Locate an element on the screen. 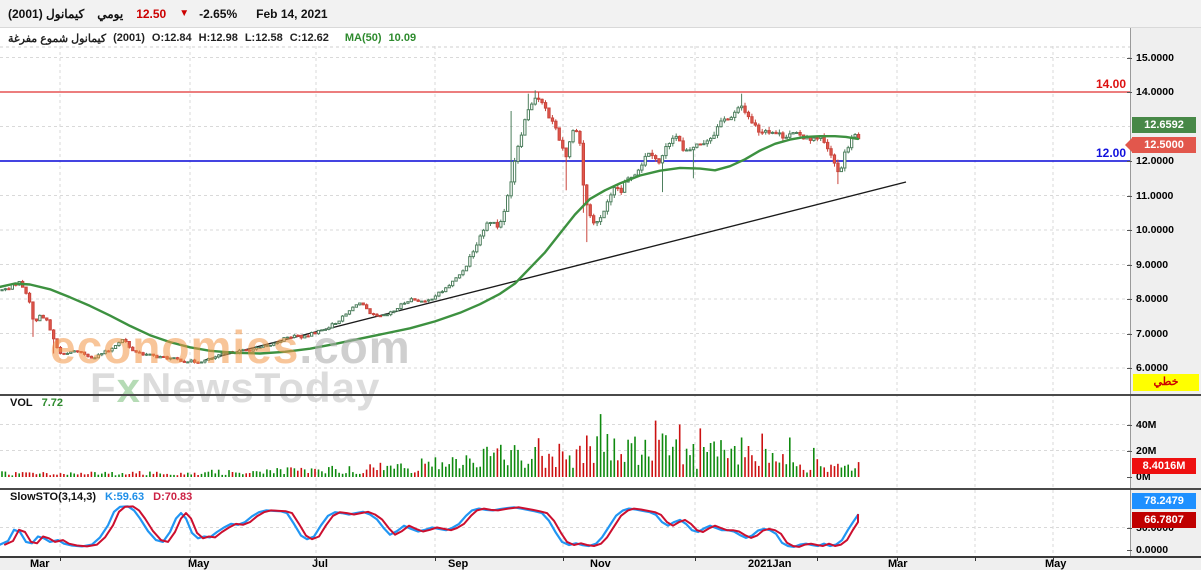 The height and width of the screenshot is (570, 1201). instrument-code: (2001) is located at coordinates (129, 38).